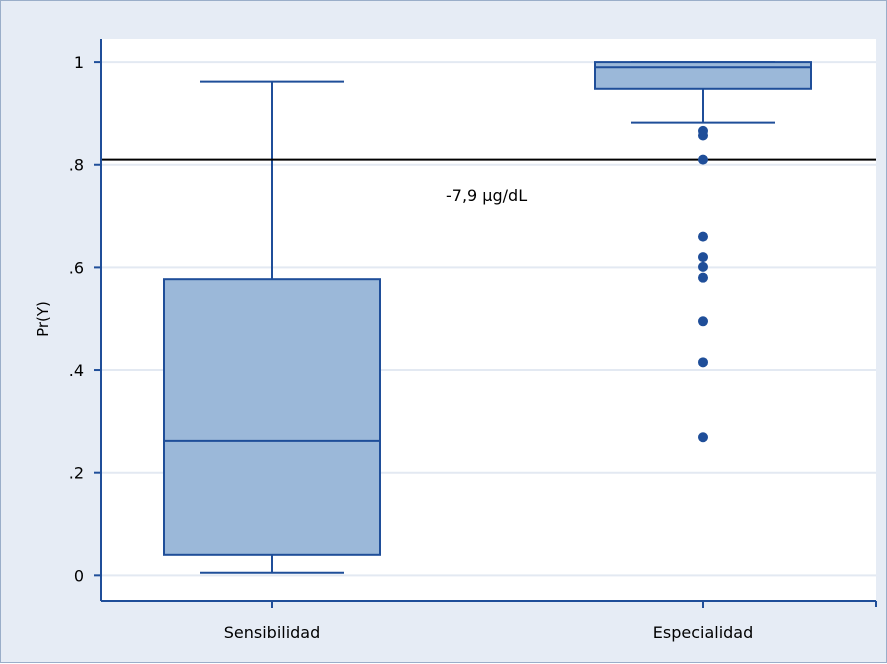  Describe the element at coordinates (79, 575) in the screenshot. I see `y-tick-label: 0` at that location.